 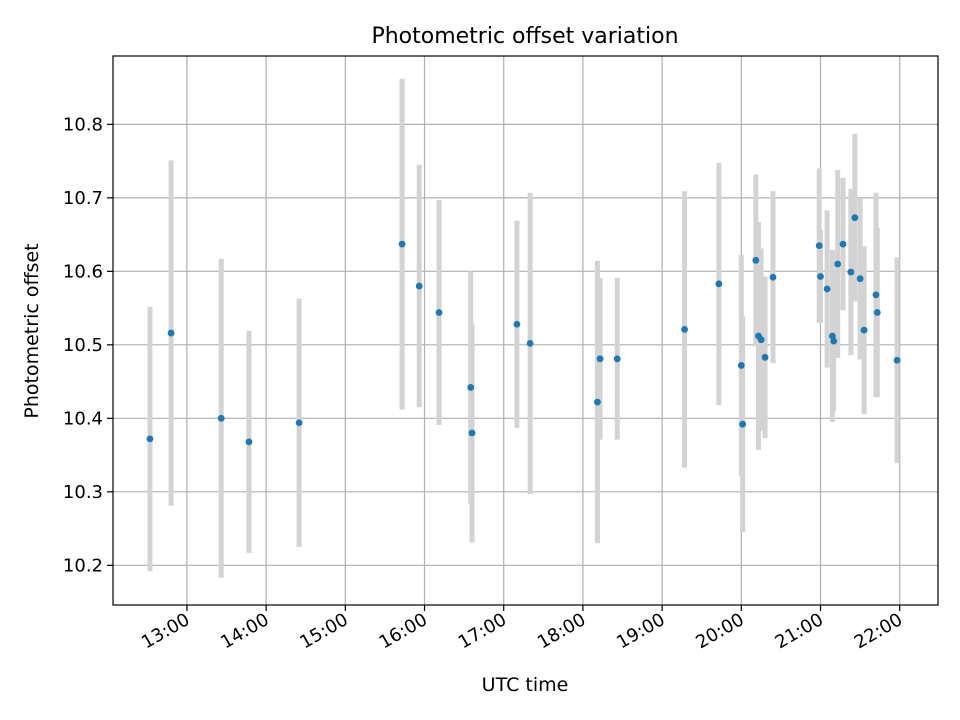 What do you see at coordinates (83, 565) in the screenshot?
I see `y-tick-label: 10.2` at bounding box center [83, 565].